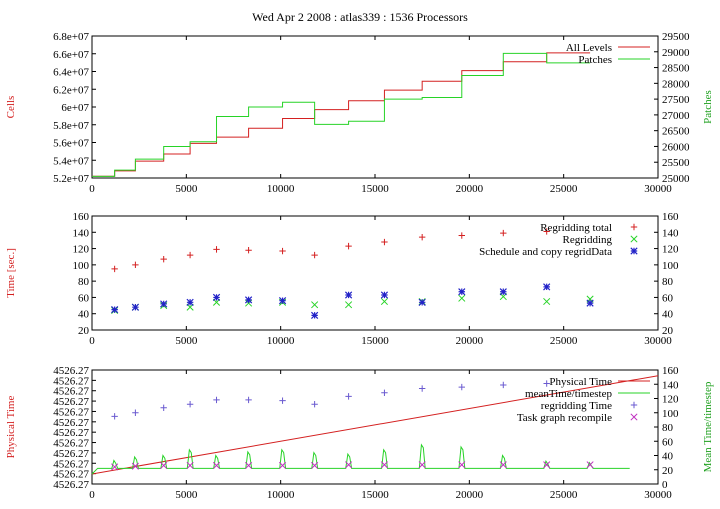  Describe the element at coordinates (670, 385) in the screenshot. I see `y2-tick-label: 140` at that location.